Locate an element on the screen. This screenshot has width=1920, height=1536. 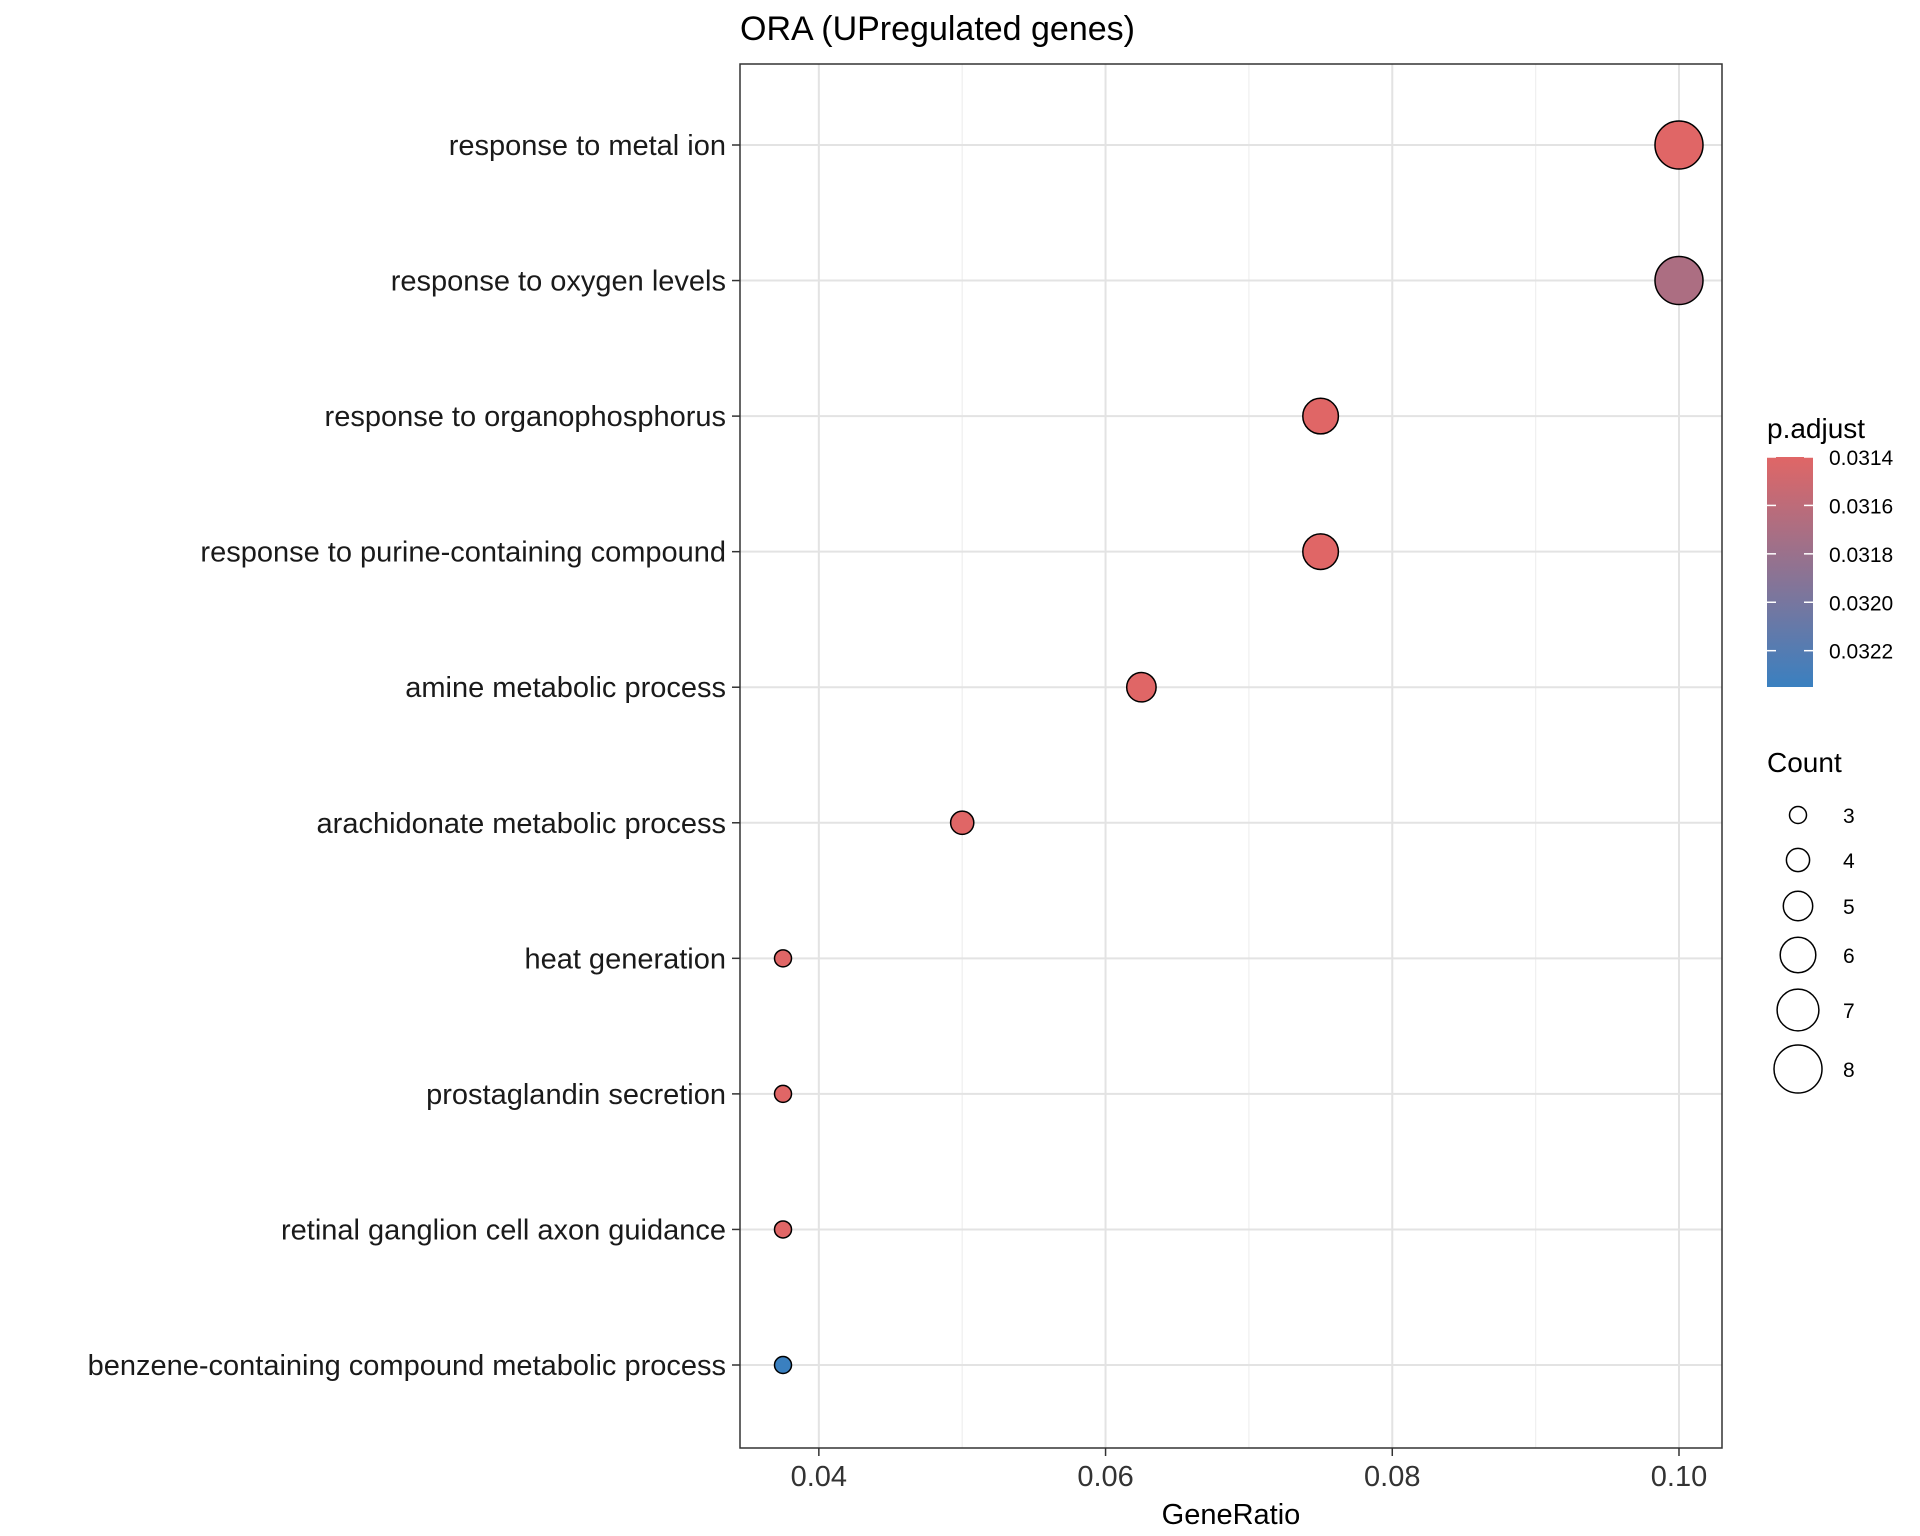
size-legend-title: Count is located at coordinates (1804, 762).